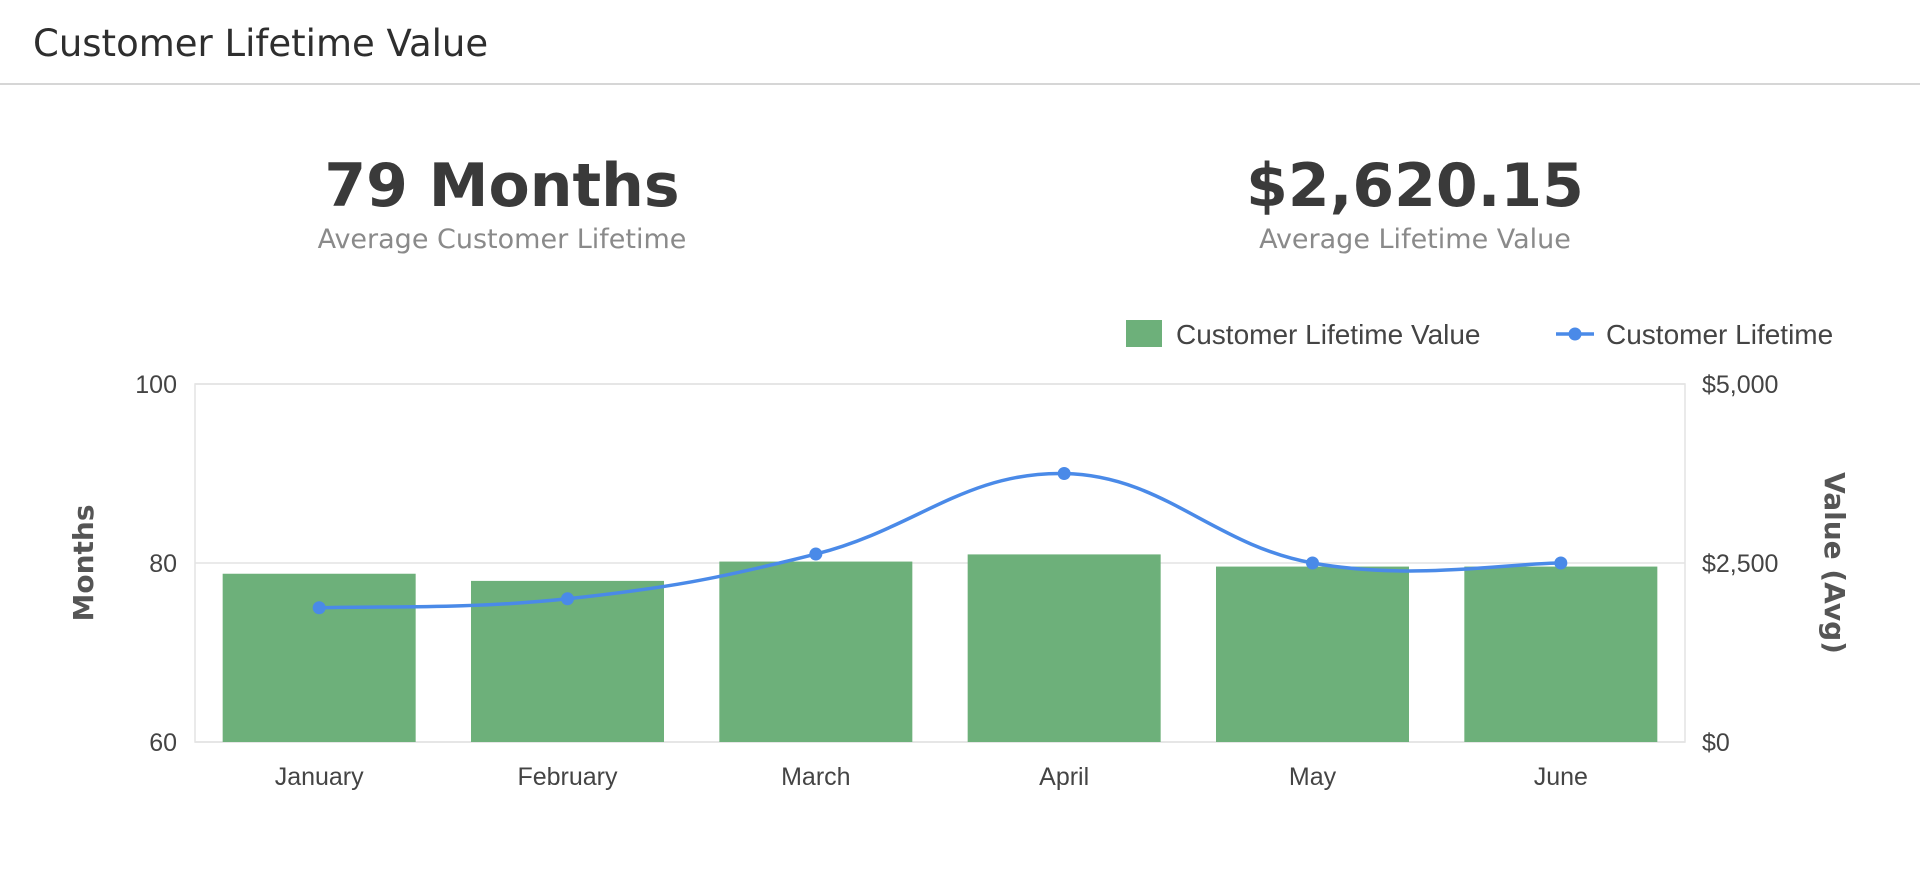 Image resolution: width=1920 pixels, height=870 pixels. I want to click on point-april, so click(1064, 473).